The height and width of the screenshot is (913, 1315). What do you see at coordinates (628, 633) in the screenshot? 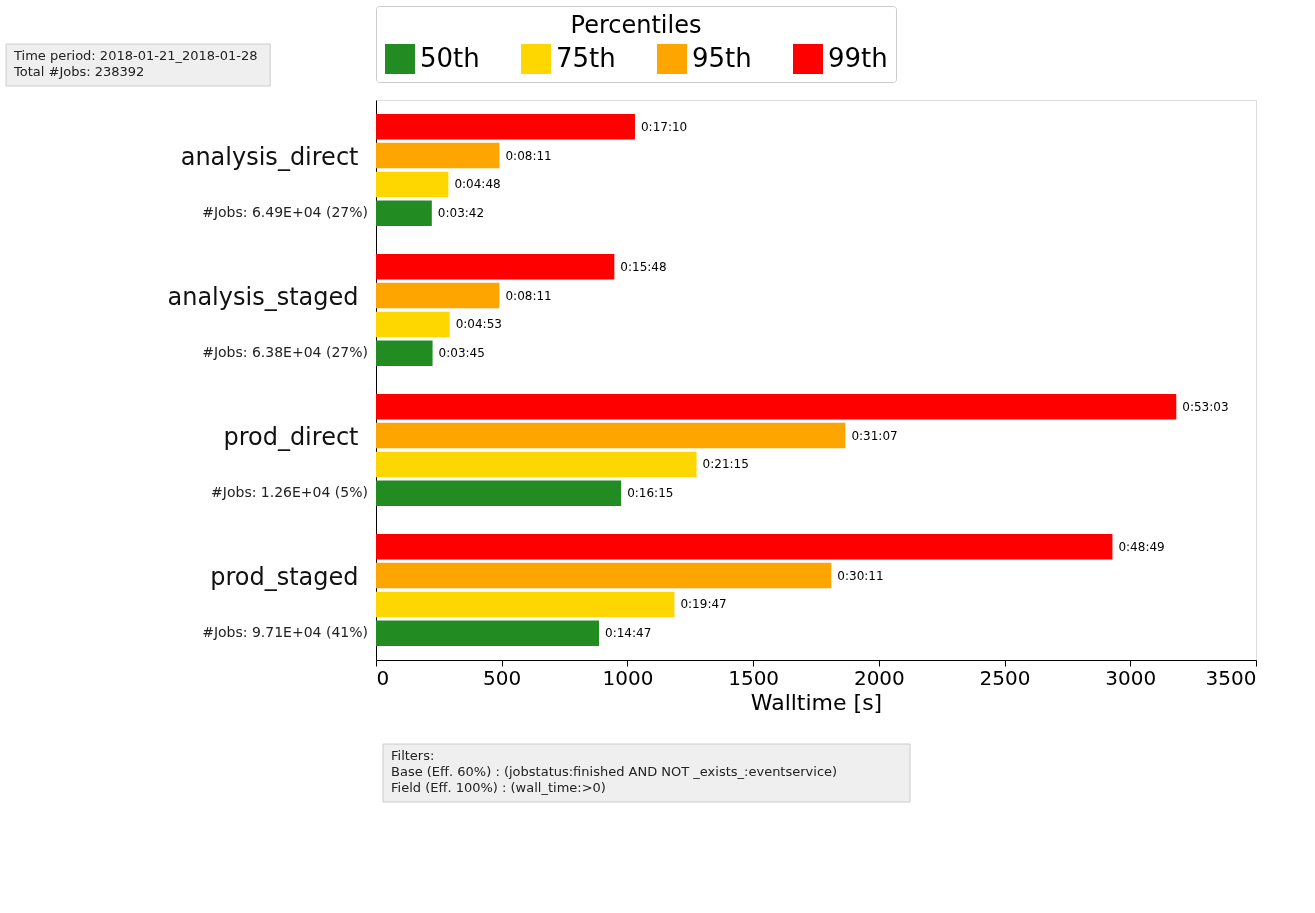
I see `data-label: 0:14:47` at bounding box center [628, 633].